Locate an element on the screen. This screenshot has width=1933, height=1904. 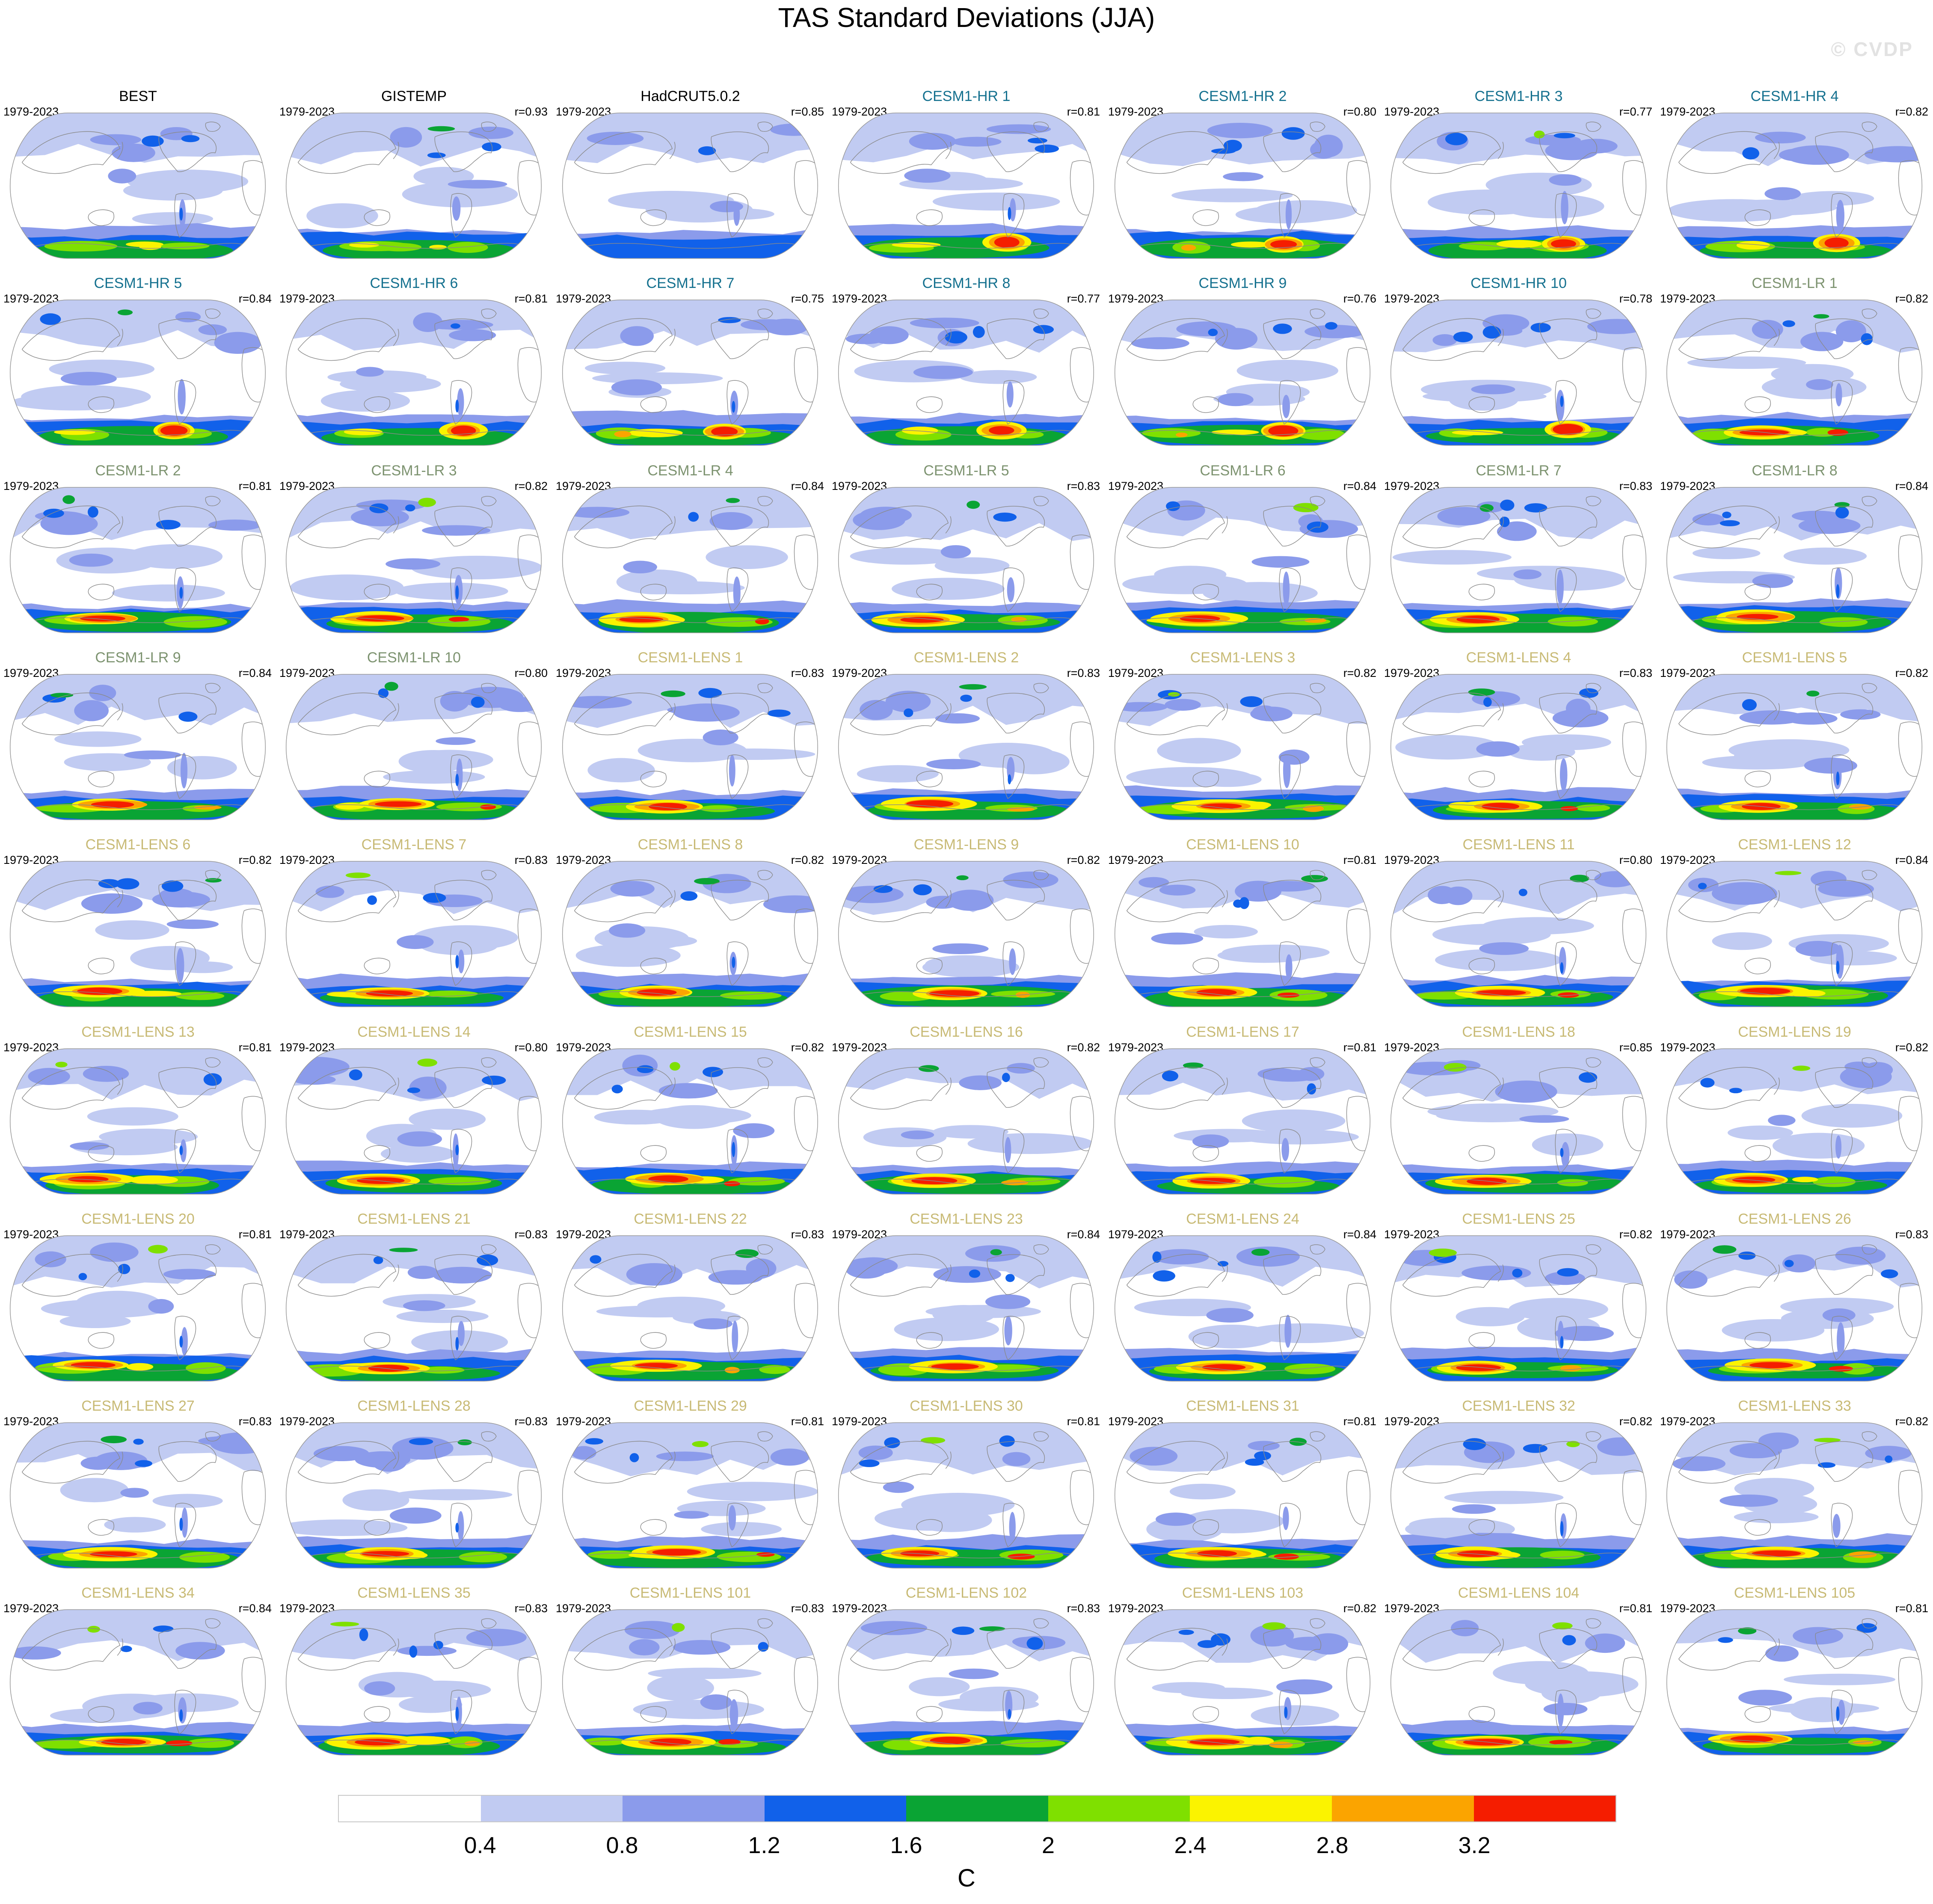
panel-title: CESM1-HR 5 is located at coordinates (138, 283).